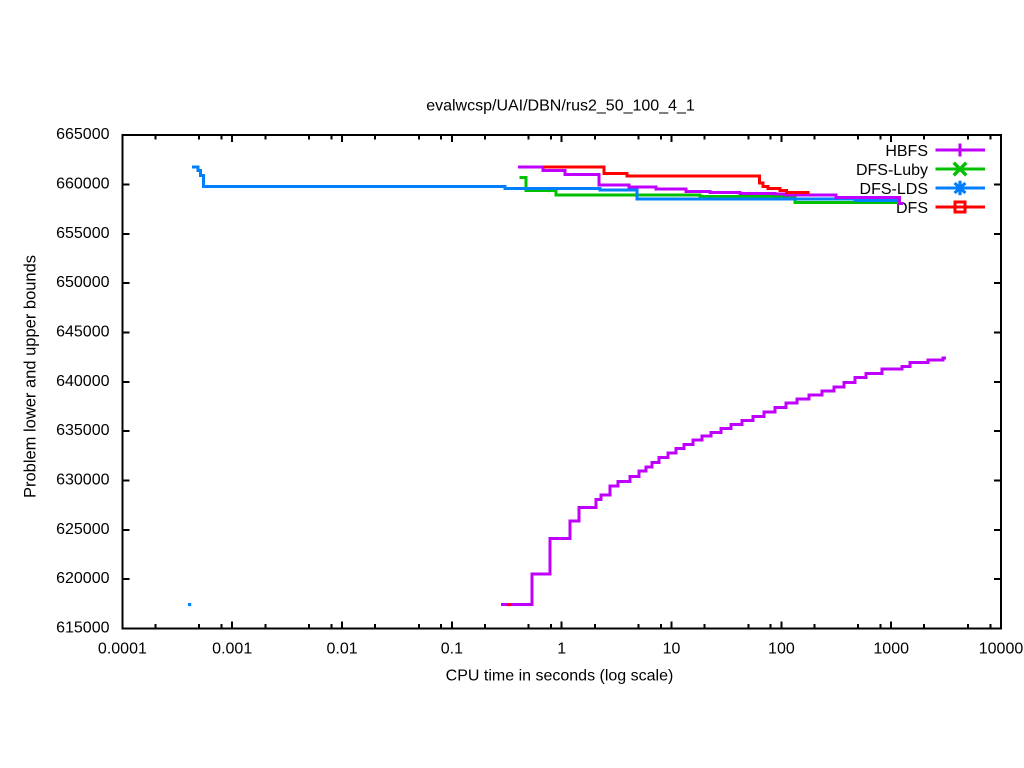  Describe the element at coordinates (82, 480) in the screenshot. I see `svg-text: 630000` at that location.